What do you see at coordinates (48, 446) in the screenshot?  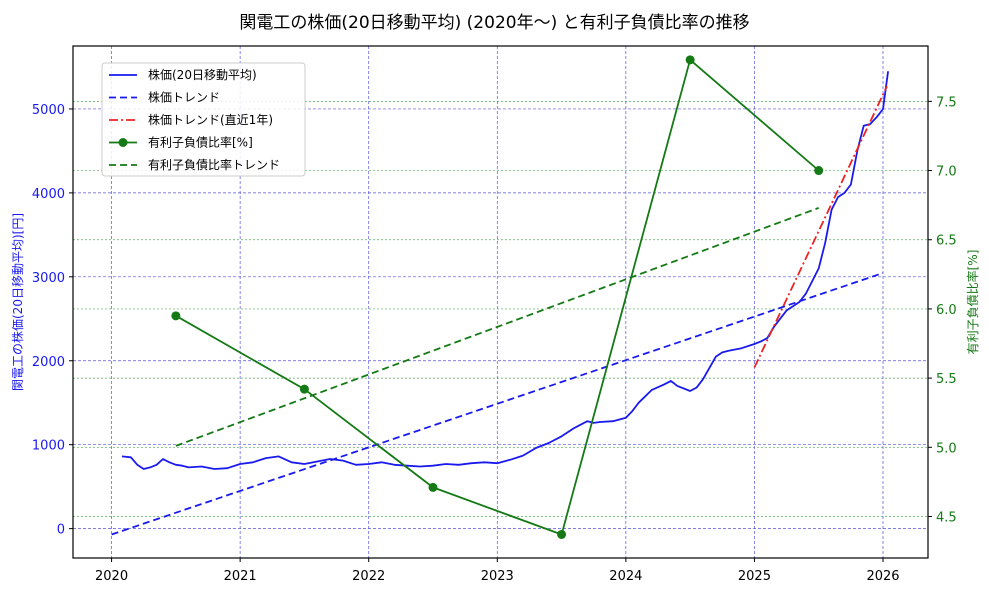 I see `y-tick-label-left: 1000` at bounding box center [48, 446].